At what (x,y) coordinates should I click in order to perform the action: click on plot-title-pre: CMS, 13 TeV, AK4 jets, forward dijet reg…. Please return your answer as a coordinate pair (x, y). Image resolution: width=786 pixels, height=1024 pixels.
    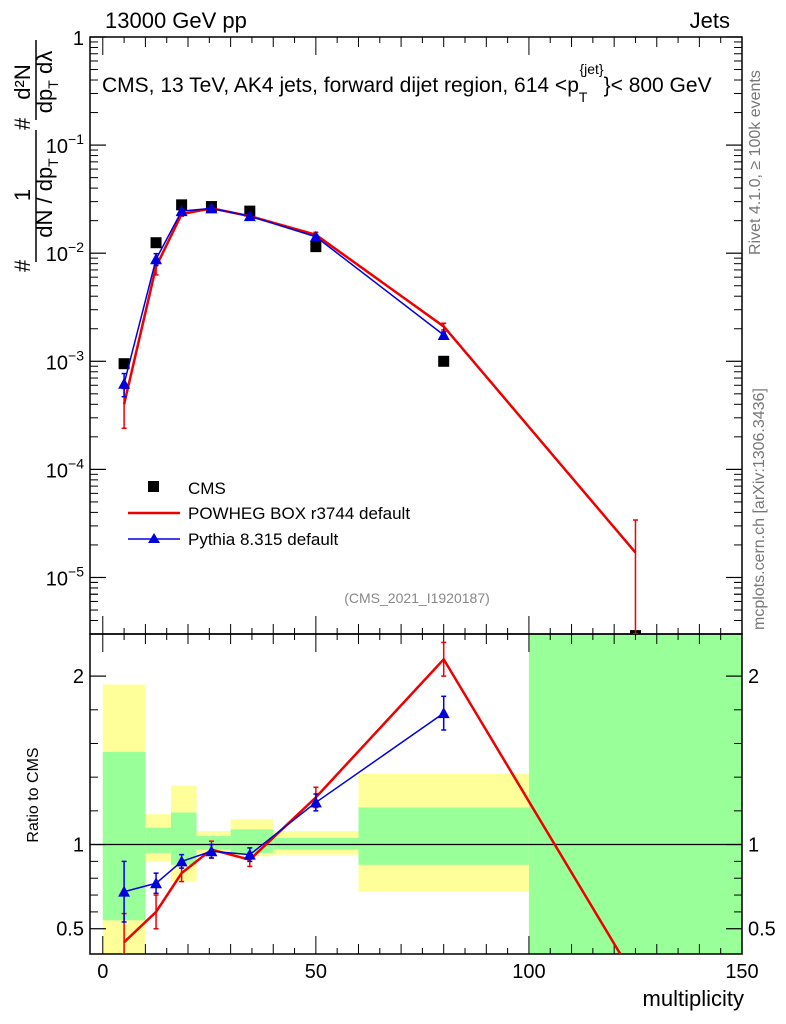
    Looking at the image, I should click on (340, 85).